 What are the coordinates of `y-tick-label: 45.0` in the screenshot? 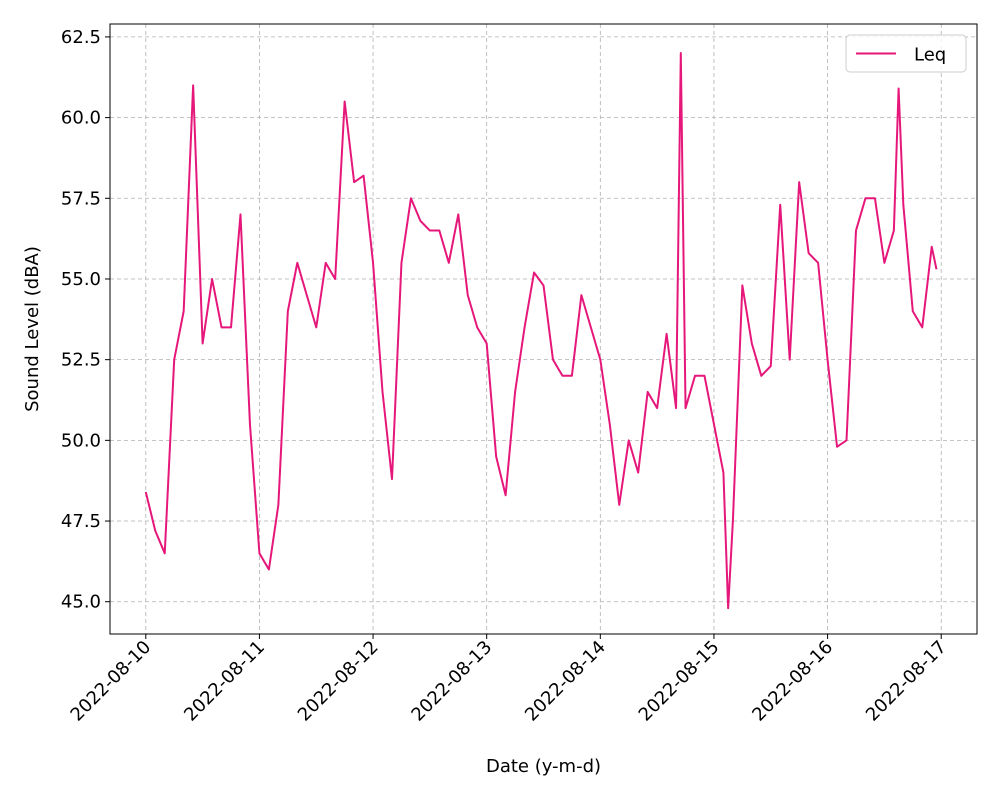 It's located at (81, 602).